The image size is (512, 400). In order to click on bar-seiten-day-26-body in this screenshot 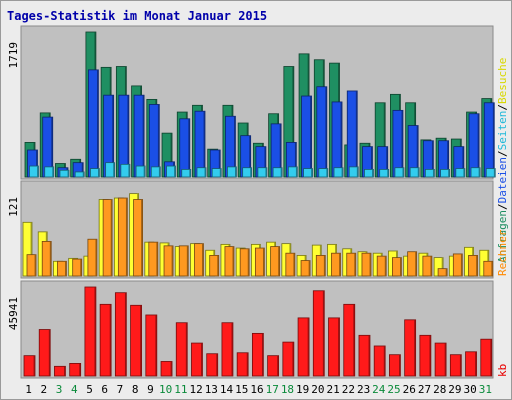, I will do `click(414, 172)`.